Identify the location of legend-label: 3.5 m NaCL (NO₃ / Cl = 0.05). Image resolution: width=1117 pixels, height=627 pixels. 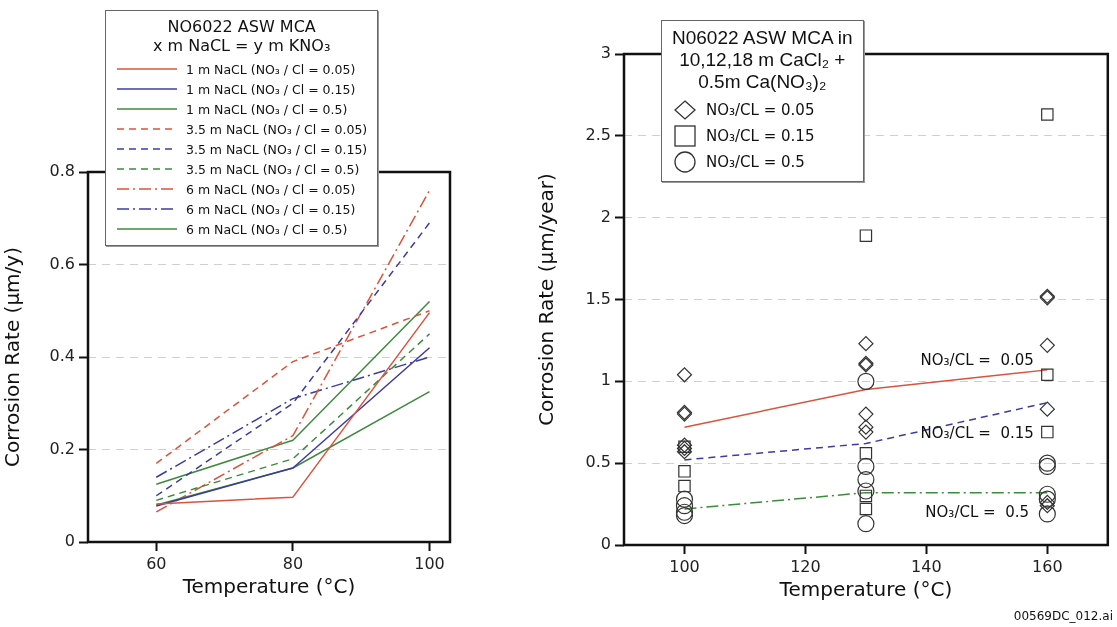
(277, 129).